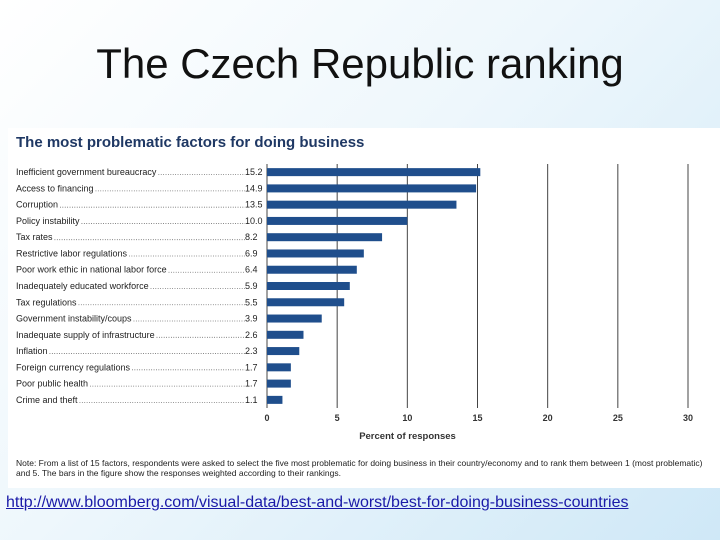  What do you see at coordinates (251, 302) in the screenshot?
I see `value-label: 5.5` at bounding box center [251, 302].